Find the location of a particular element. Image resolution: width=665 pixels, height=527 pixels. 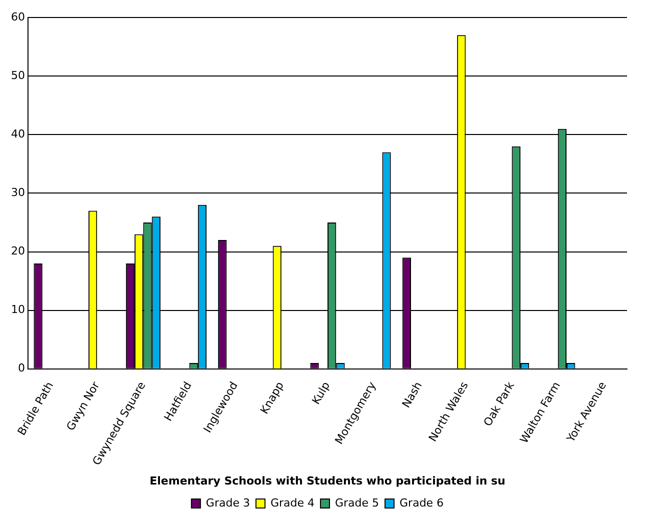

x-axis-title: Elementary Schools with Students who participated in su is located at coordinates (328, 481).